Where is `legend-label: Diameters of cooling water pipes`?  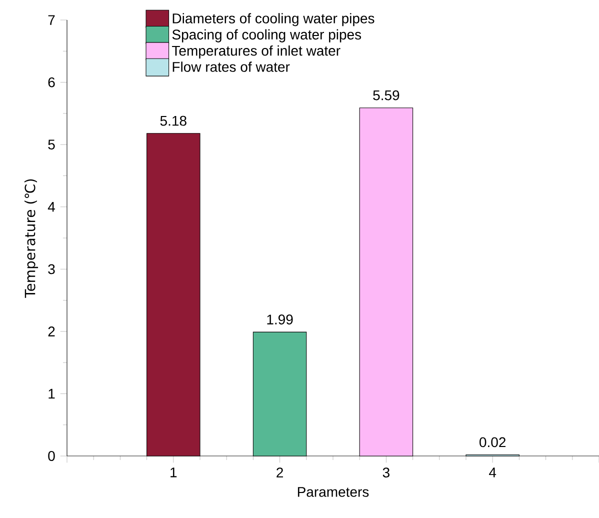 legend-label: Diameters of cooling water pipes is located at coordinates (273, 19).